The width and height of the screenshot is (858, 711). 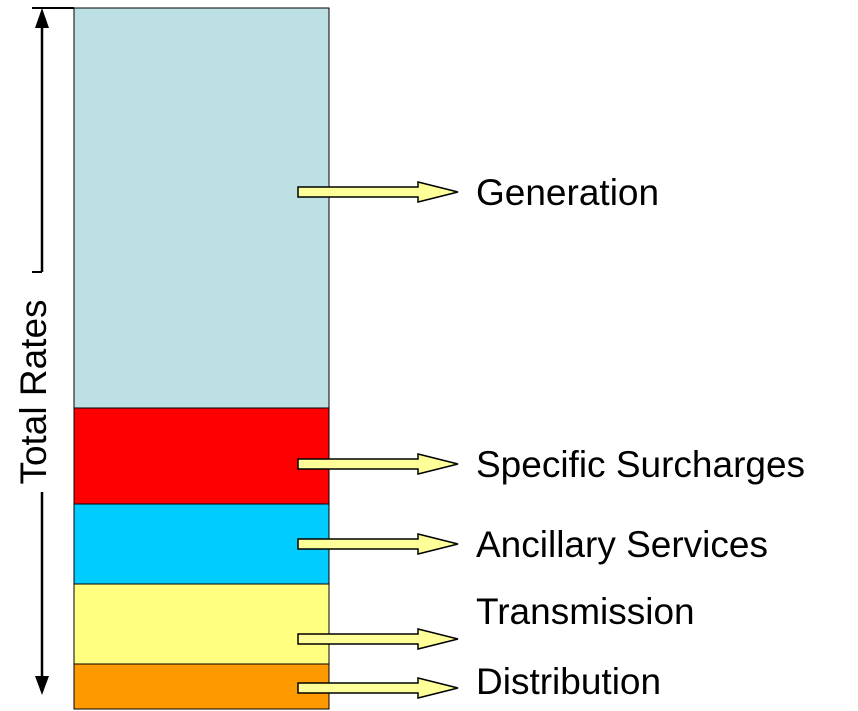 I want to click on segment-transmission, so click(x=201, y=624).